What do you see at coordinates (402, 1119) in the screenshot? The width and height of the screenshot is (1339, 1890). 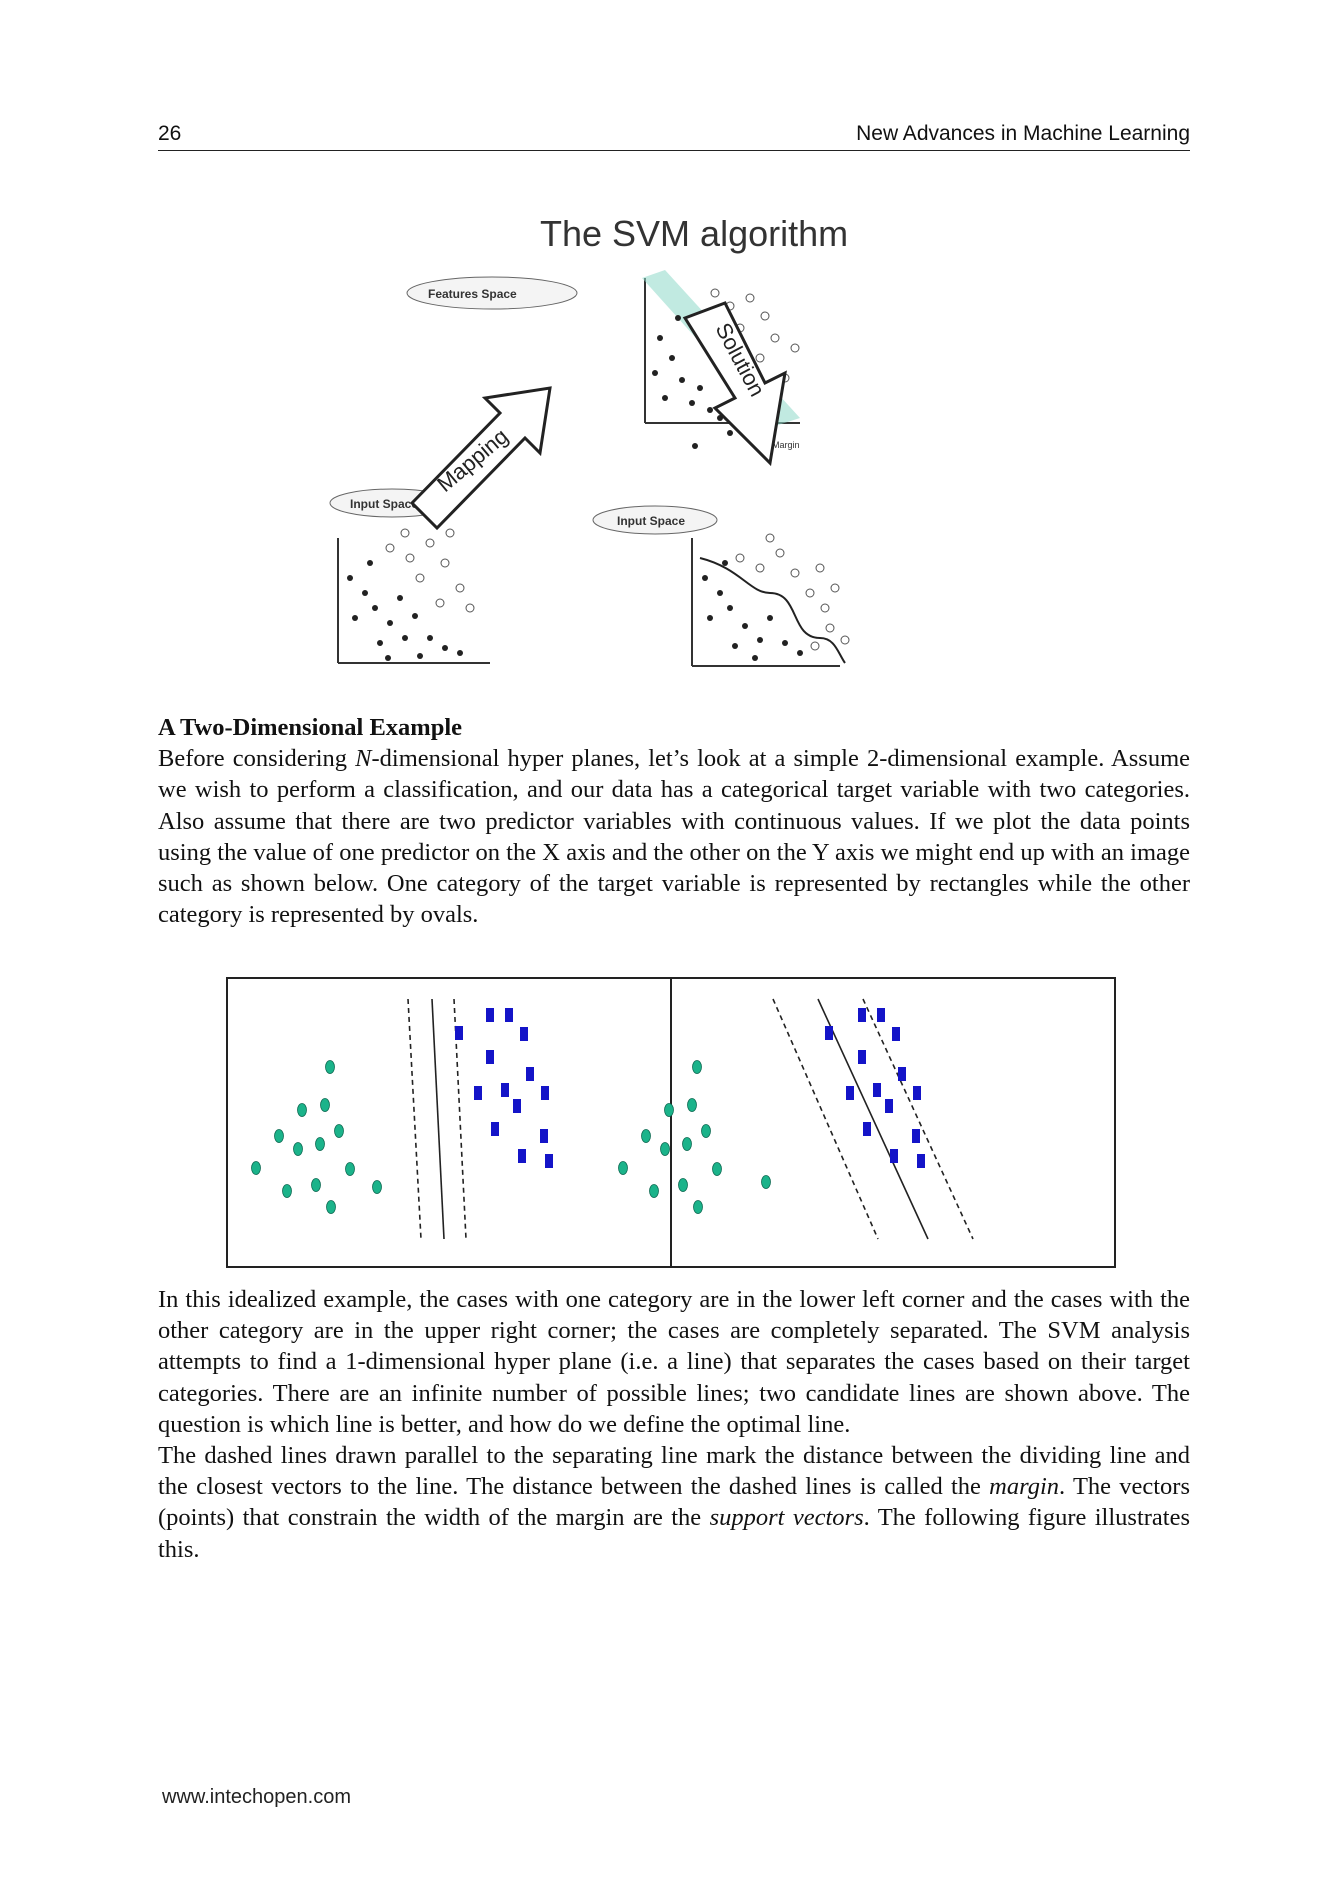 I see `left-panel` at bounding box center [402, 1119].